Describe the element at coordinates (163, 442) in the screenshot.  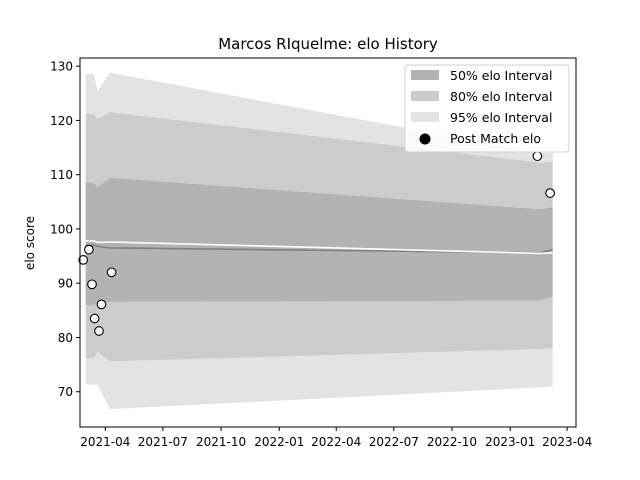
I see `x-tick-label-2: 2021-07` at that location.